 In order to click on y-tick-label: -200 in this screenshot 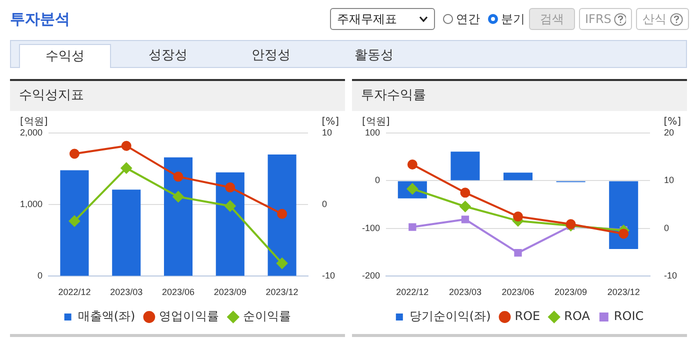, I will do `click(371, 275)`.